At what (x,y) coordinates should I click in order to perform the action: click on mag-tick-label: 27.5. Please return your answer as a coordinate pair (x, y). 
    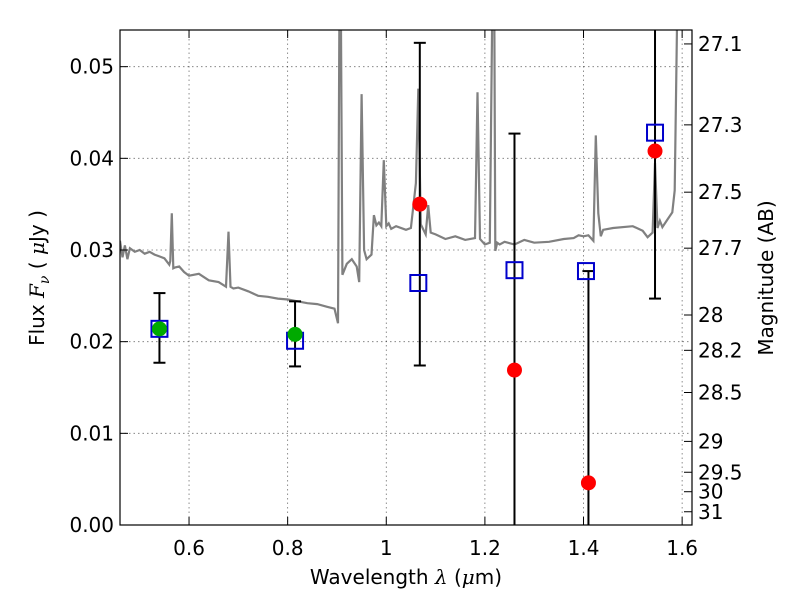
    Looking at the image, I should click on (720, 192).